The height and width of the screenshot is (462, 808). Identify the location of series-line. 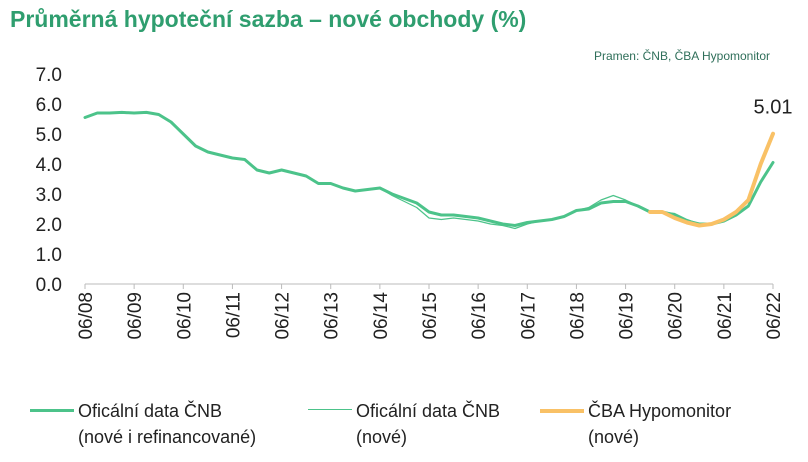
(711, 179).